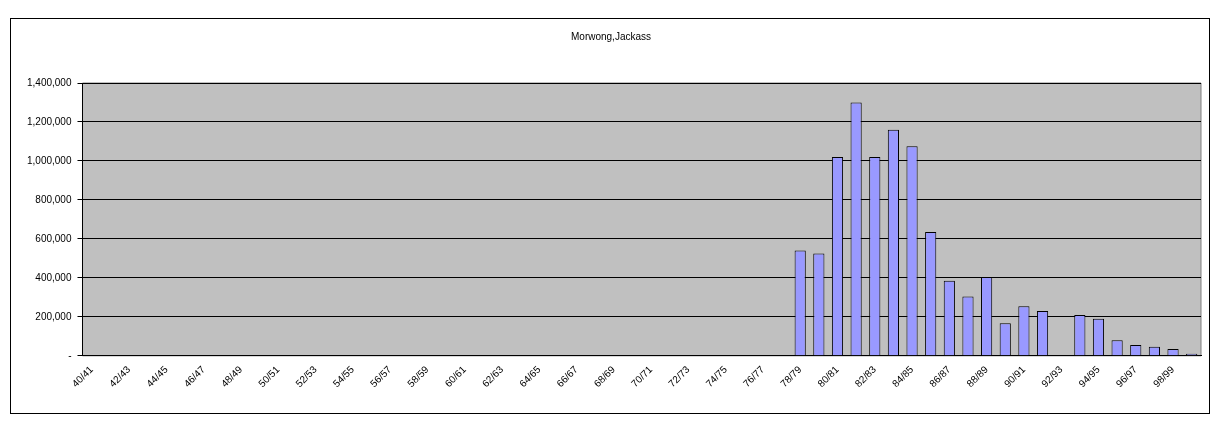 The height and width of the screenshot is (424, 1221). What do you see at coordinates (53, 238) in the screenshot?
I see `y-tick-label: 600,000` at bounding box center [53, 238].